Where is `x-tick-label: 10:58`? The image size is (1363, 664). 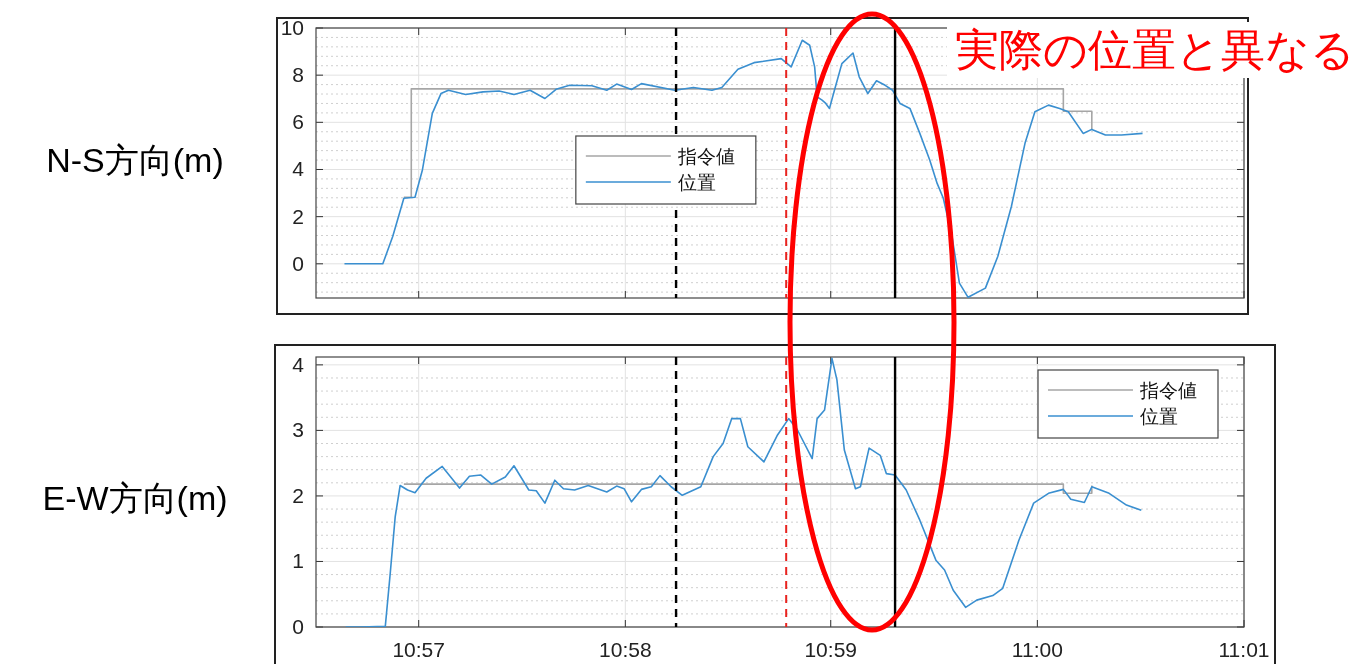 x-tick-label: 10:58 is located at coordinates (625, 649).